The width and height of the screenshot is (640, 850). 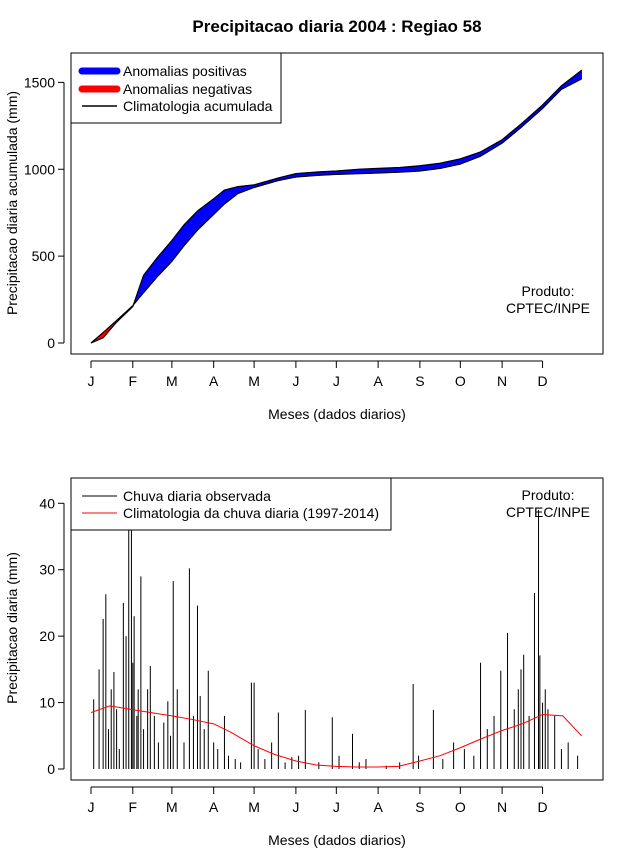 I want to click on bottom-y-axis: 0 10 20 30 40, so click(x=52, y=636).